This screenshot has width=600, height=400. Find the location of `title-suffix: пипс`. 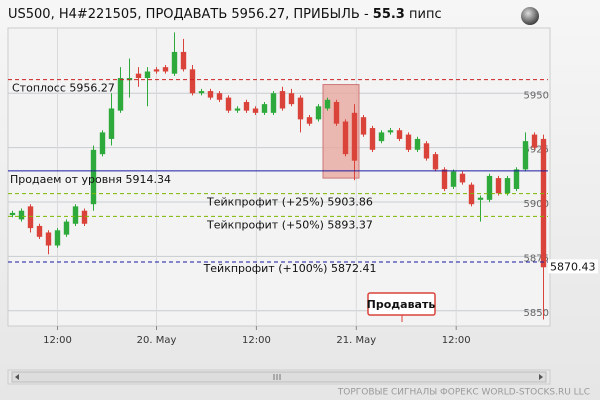

title-suffix: пипс is located at coordinates (423, 14).